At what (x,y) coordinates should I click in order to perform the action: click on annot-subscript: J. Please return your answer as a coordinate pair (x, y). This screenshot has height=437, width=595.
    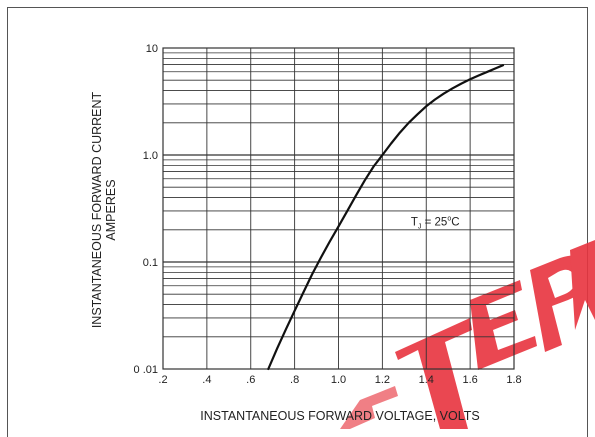
    Looking at the image, I should click on (420, 226).